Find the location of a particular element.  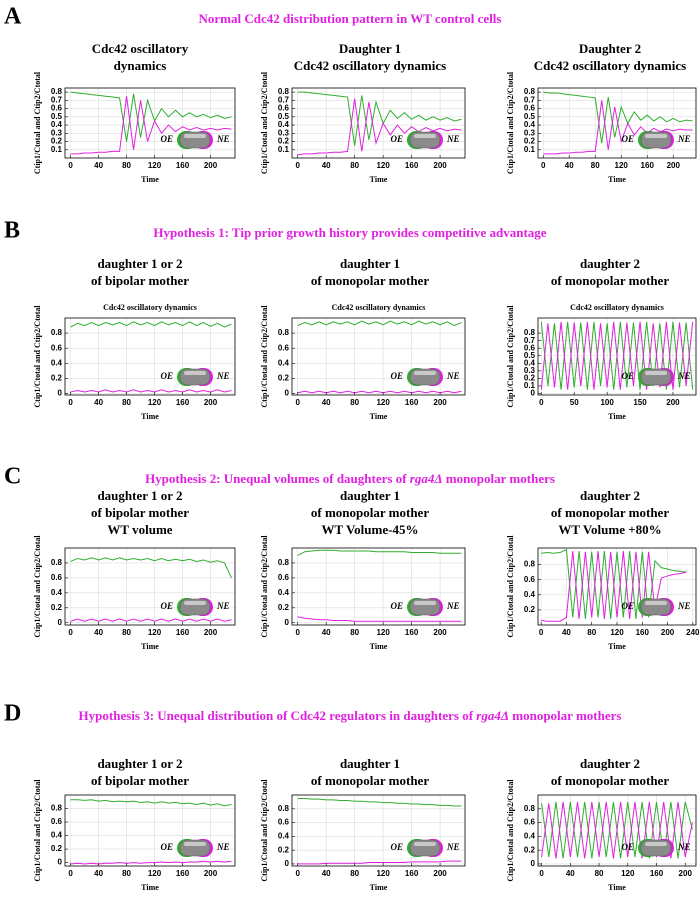

y-tick-label: 0.1 is located at coordinates (530, 385).